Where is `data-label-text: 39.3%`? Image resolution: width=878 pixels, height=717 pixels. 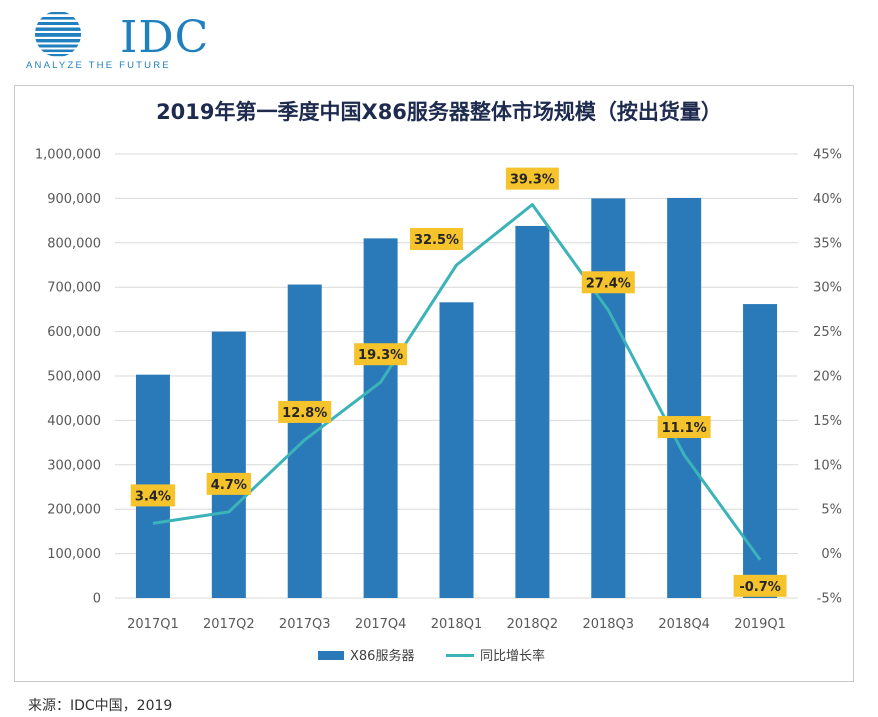
data-label-text: 39.3% is located at coordinates (532, 180).